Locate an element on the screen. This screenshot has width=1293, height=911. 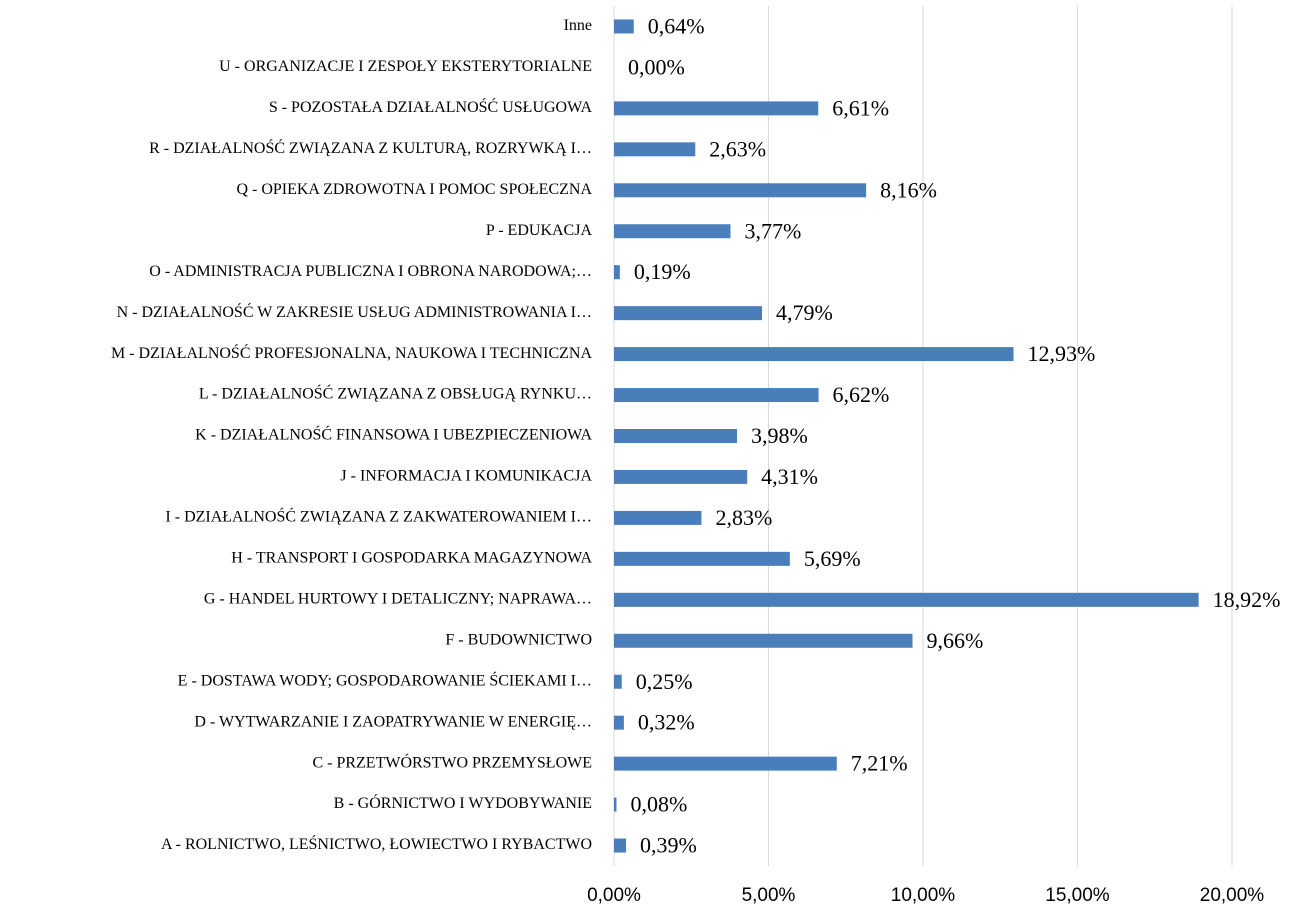
category-label: H - TRANSPORT I GOSPODARKA MAGAZYNOWA is located at coordinates (411, 558).